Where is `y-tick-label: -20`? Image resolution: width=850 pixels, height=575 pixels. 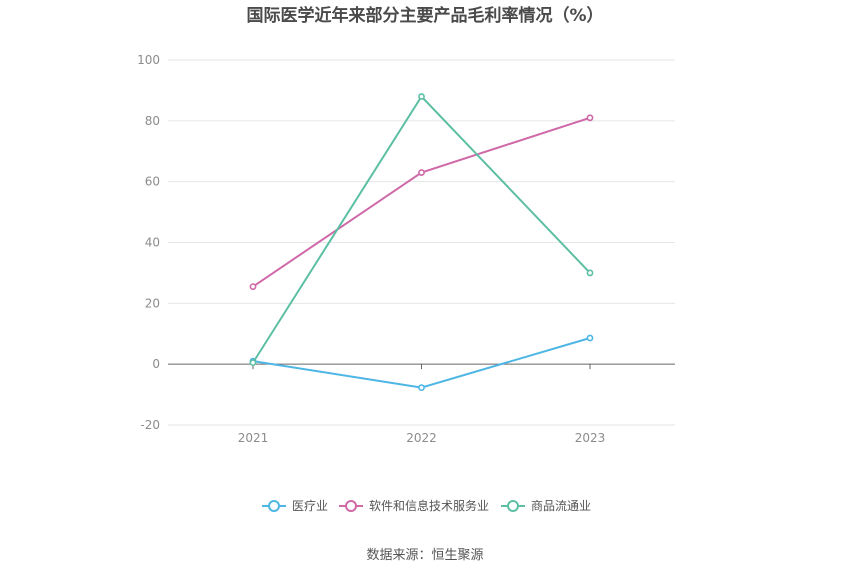
y-tick-label: -20 is located at coordinates (150, 425).